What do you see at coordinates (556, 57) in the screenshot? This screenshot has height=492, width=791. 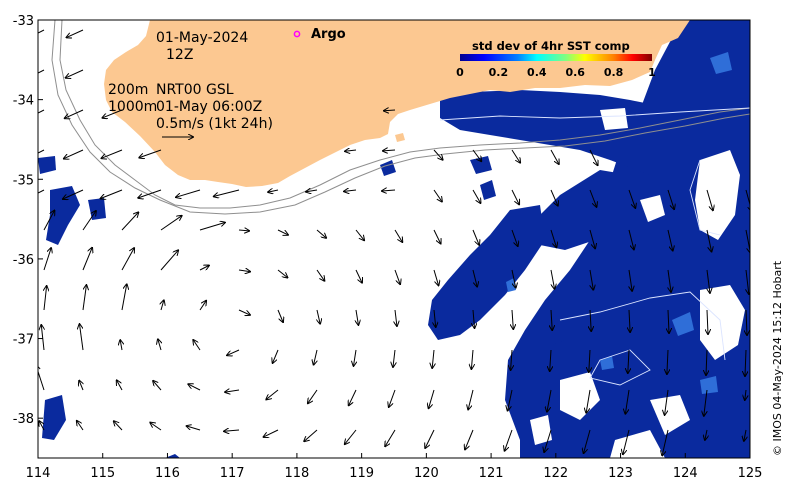 I see `colorbar` at bounding box center [556, 57].